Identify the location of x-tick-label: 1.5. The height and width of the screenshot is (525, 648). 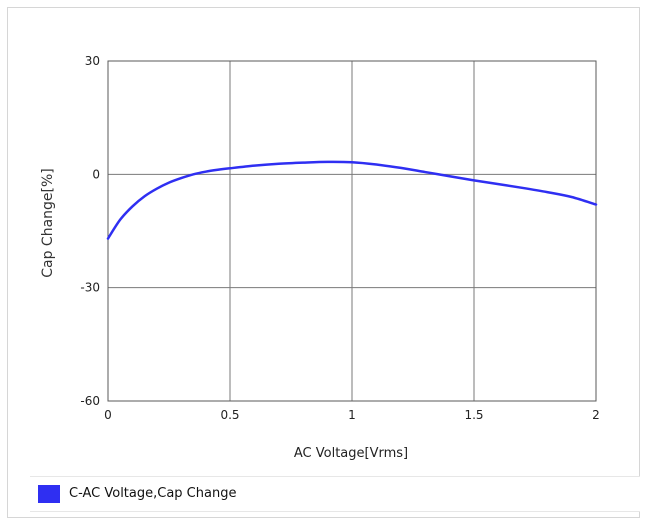
(473, 415).